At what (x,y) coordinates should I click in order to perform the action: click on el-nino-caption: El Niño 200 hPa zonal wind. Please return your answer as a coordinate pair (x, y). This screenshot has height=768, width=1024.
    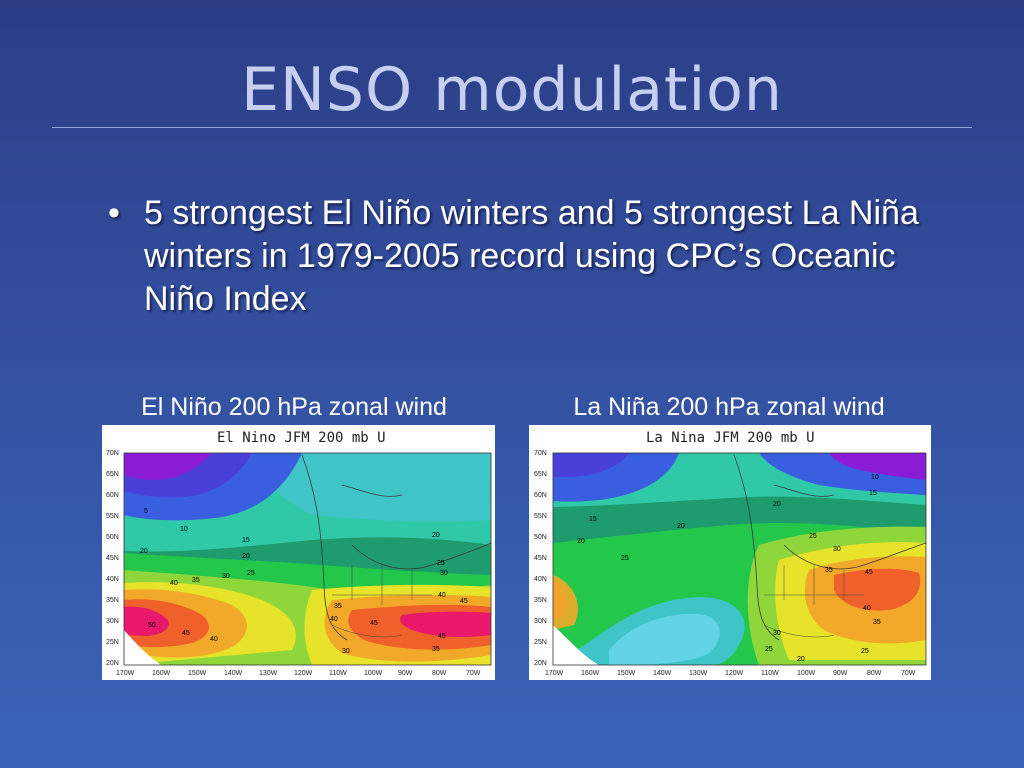
    Looking at the image, I should click on (294, 407).